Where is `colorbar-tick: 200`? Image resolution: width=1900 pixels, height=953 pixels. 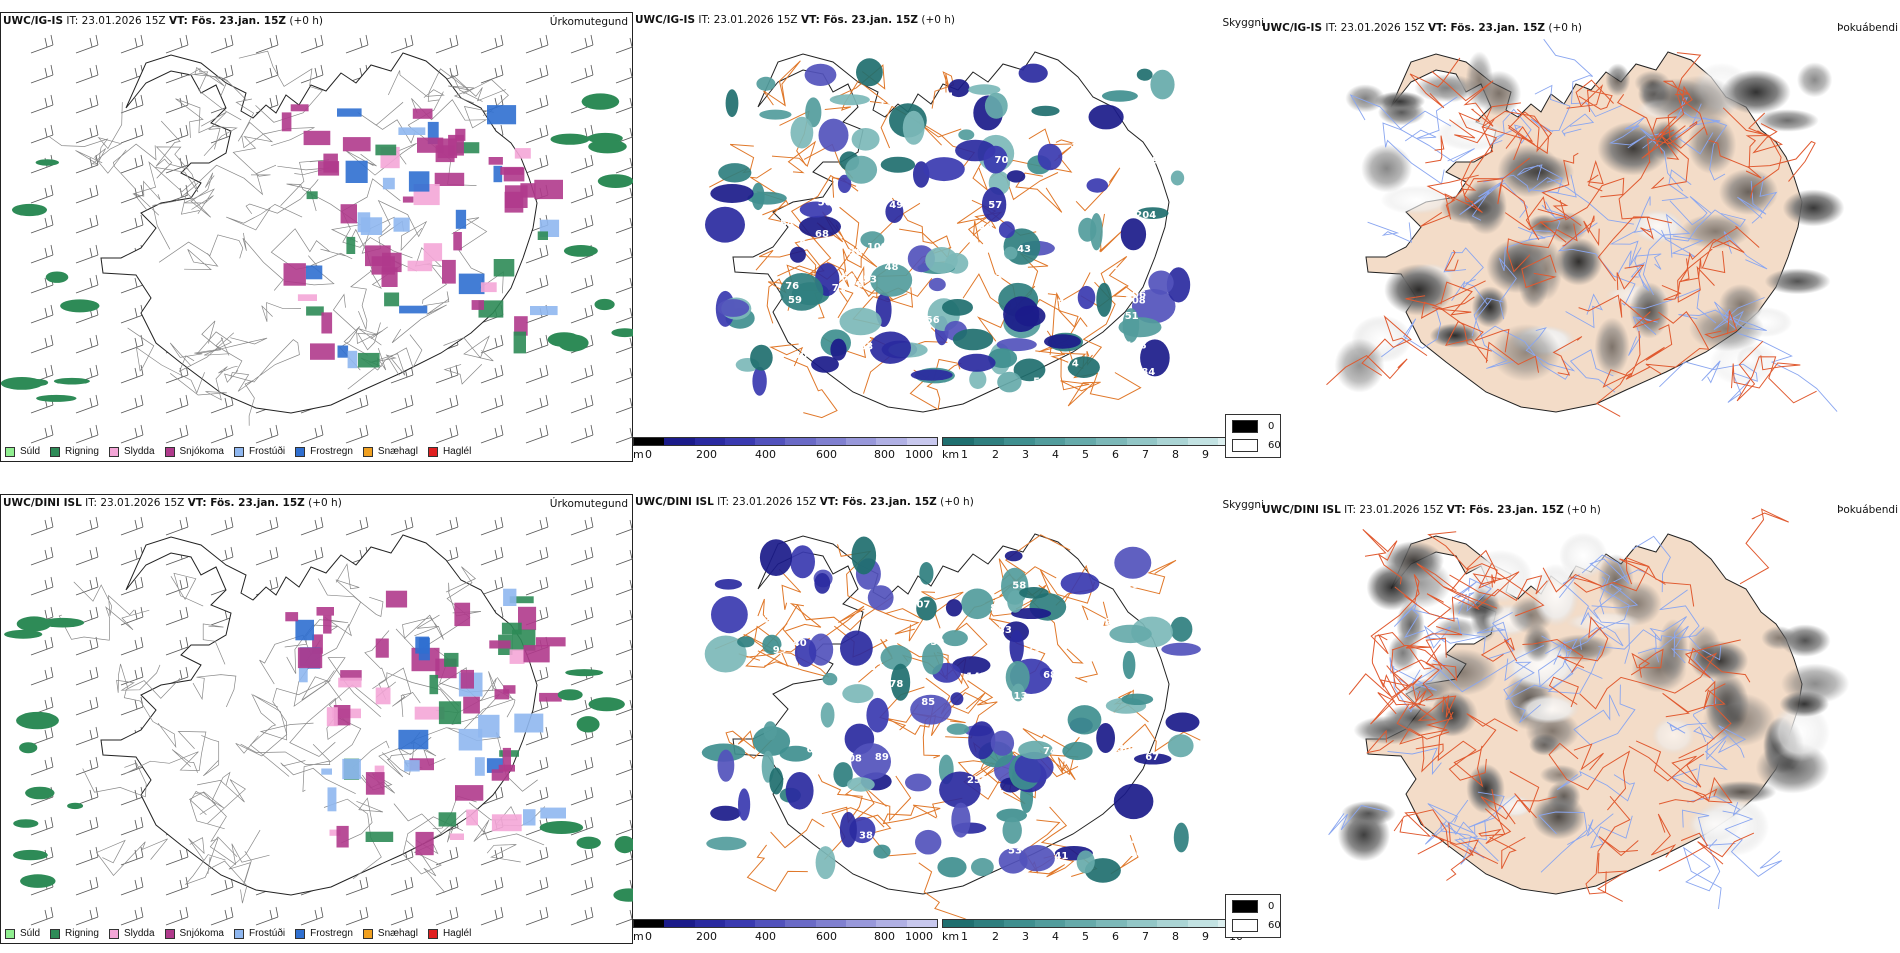
colorbar-tick: 200 is located at coordinates (706, 454).